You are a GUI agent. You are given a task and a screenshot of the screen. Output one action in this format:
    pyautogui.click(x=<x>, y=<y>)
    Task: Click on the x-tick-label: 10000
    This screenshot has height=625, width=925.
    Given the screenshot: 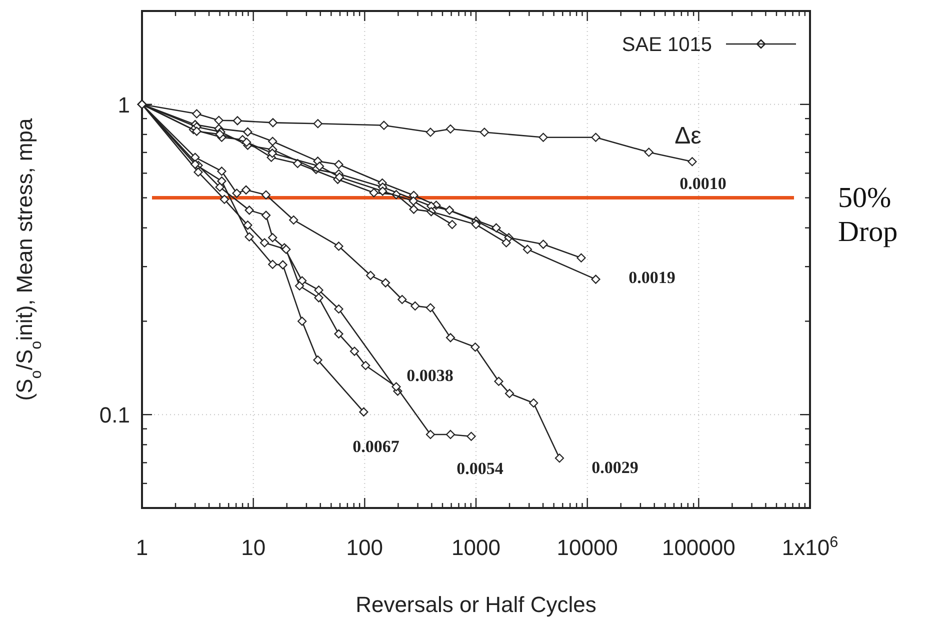 What is the action you would take?
    pyautogui.click(x=587, y=547)
    